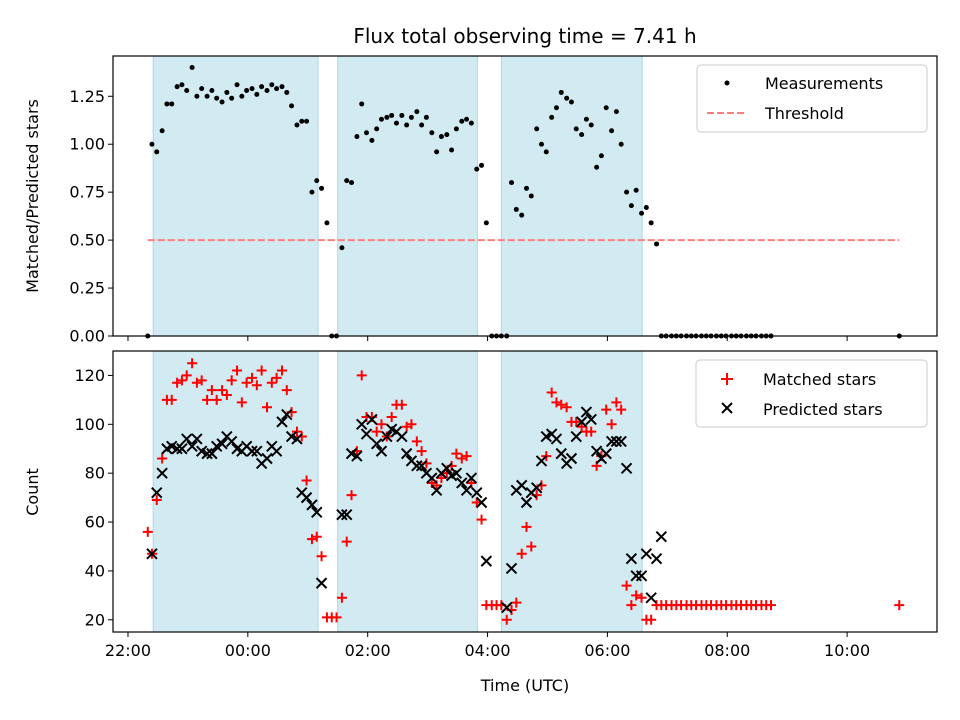  Describe the element at coordinates (823, 409) in the screenshot. I see `legend-predicted-label: Predicted stars` at that location.